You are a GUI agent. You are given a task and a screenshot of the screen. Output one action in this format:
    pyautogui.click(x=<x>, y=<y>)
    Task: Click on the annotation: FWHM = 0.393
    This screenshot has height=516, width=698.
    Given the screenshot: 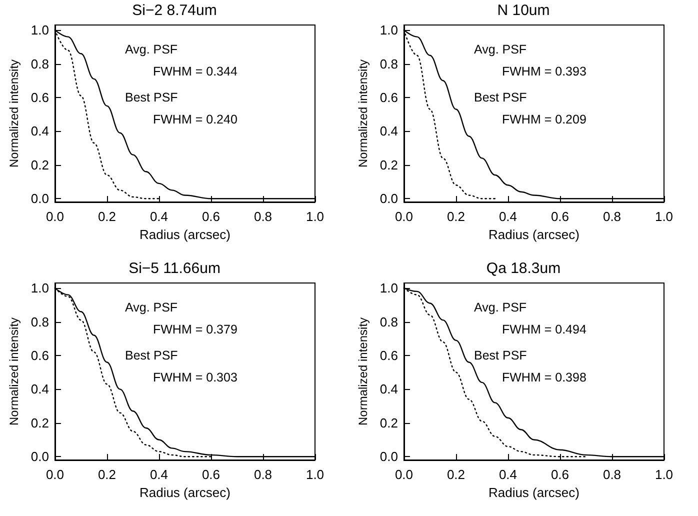 What is the action you would take?
    pyautogui.click(x=544, y=71)
    